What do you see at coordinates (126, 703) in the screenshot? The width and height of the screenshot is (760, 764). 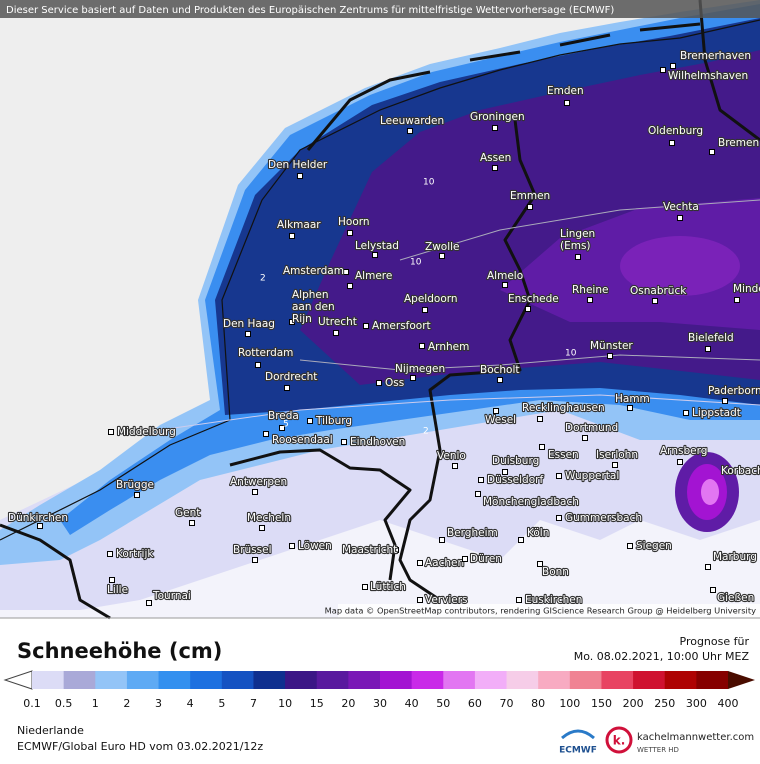 I see `legend-level: 2` at bounding box center [126, 703].